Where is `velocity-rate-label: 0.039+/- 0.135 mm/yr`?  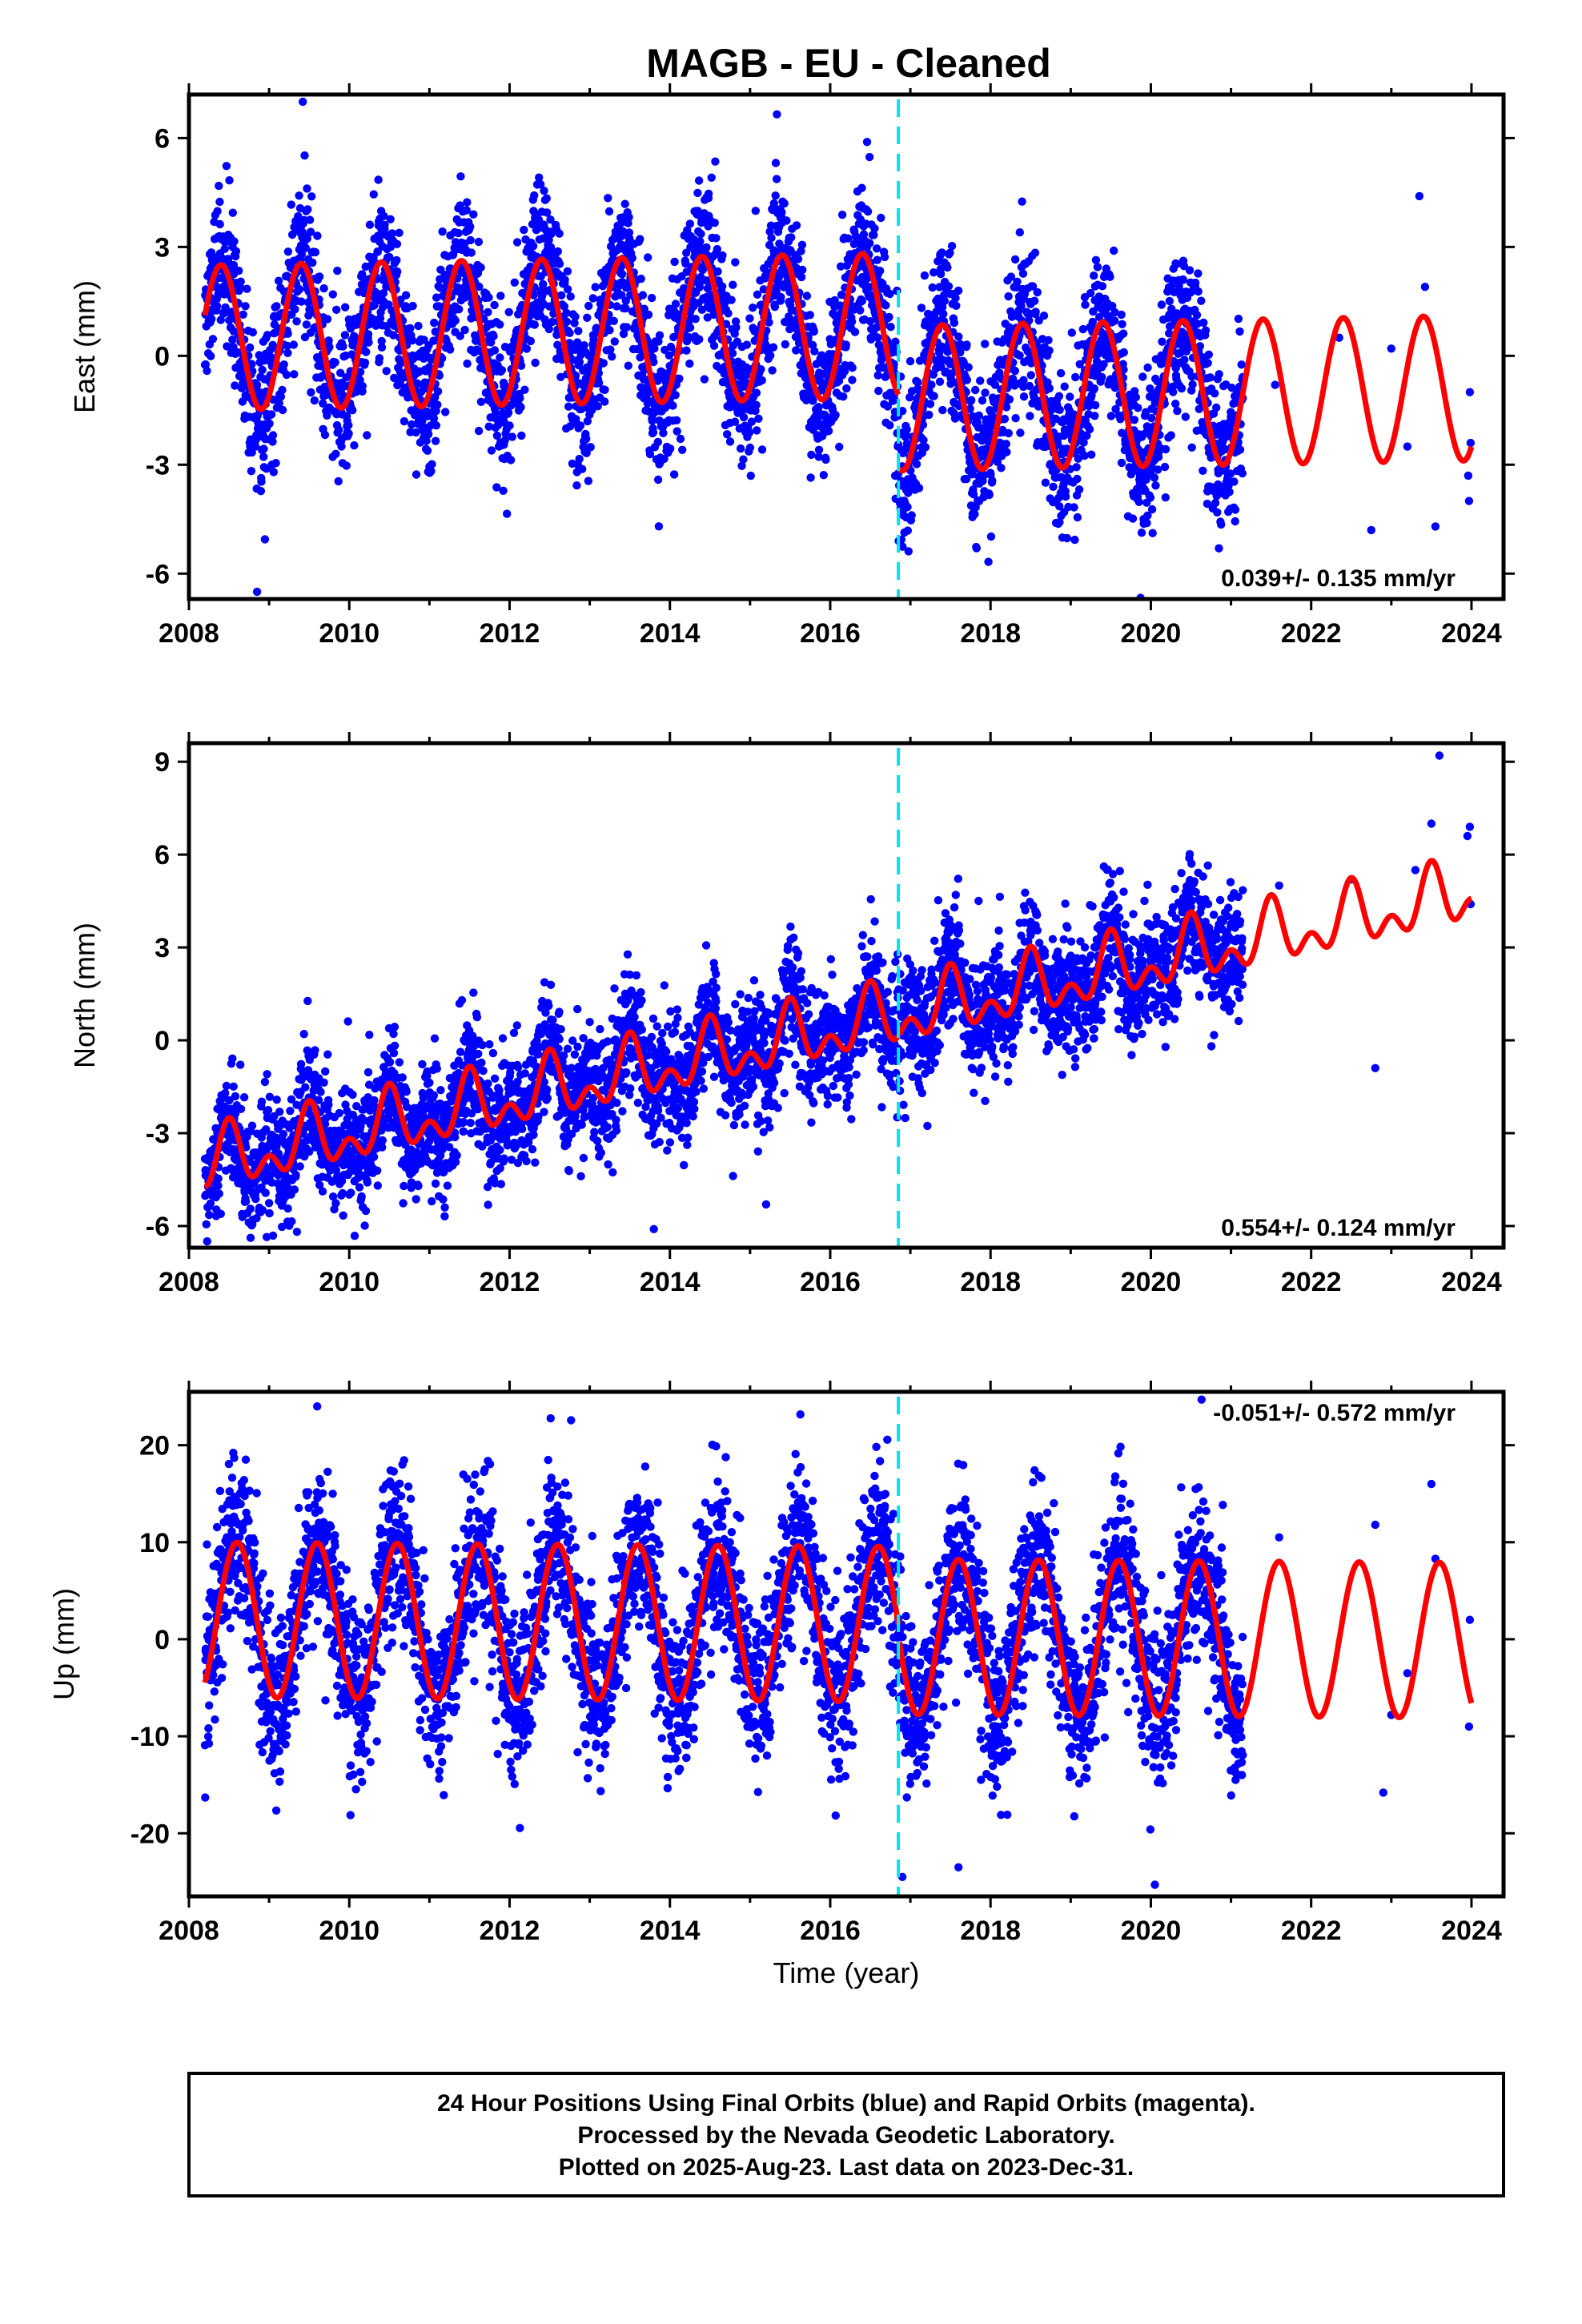
velocity-rate-label: 0.039+/- 0.135 mm/yr is located at coordinates (1338, 578).